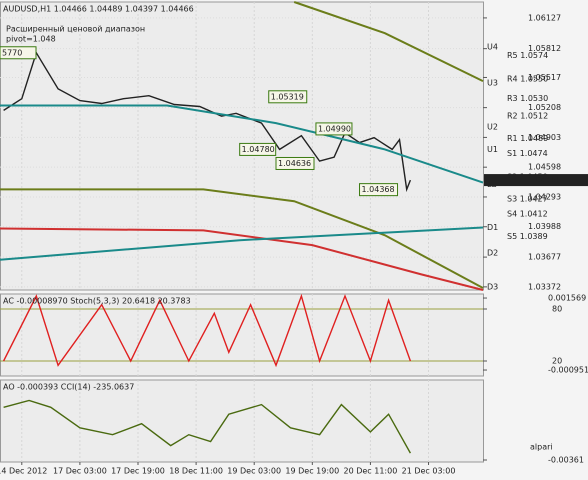 The height and width of the screenshot is (480, 588). What do you see at coordinates (492, 149) in the screenshot?
I see `level-label: U1` at bounding box center [492, 149].